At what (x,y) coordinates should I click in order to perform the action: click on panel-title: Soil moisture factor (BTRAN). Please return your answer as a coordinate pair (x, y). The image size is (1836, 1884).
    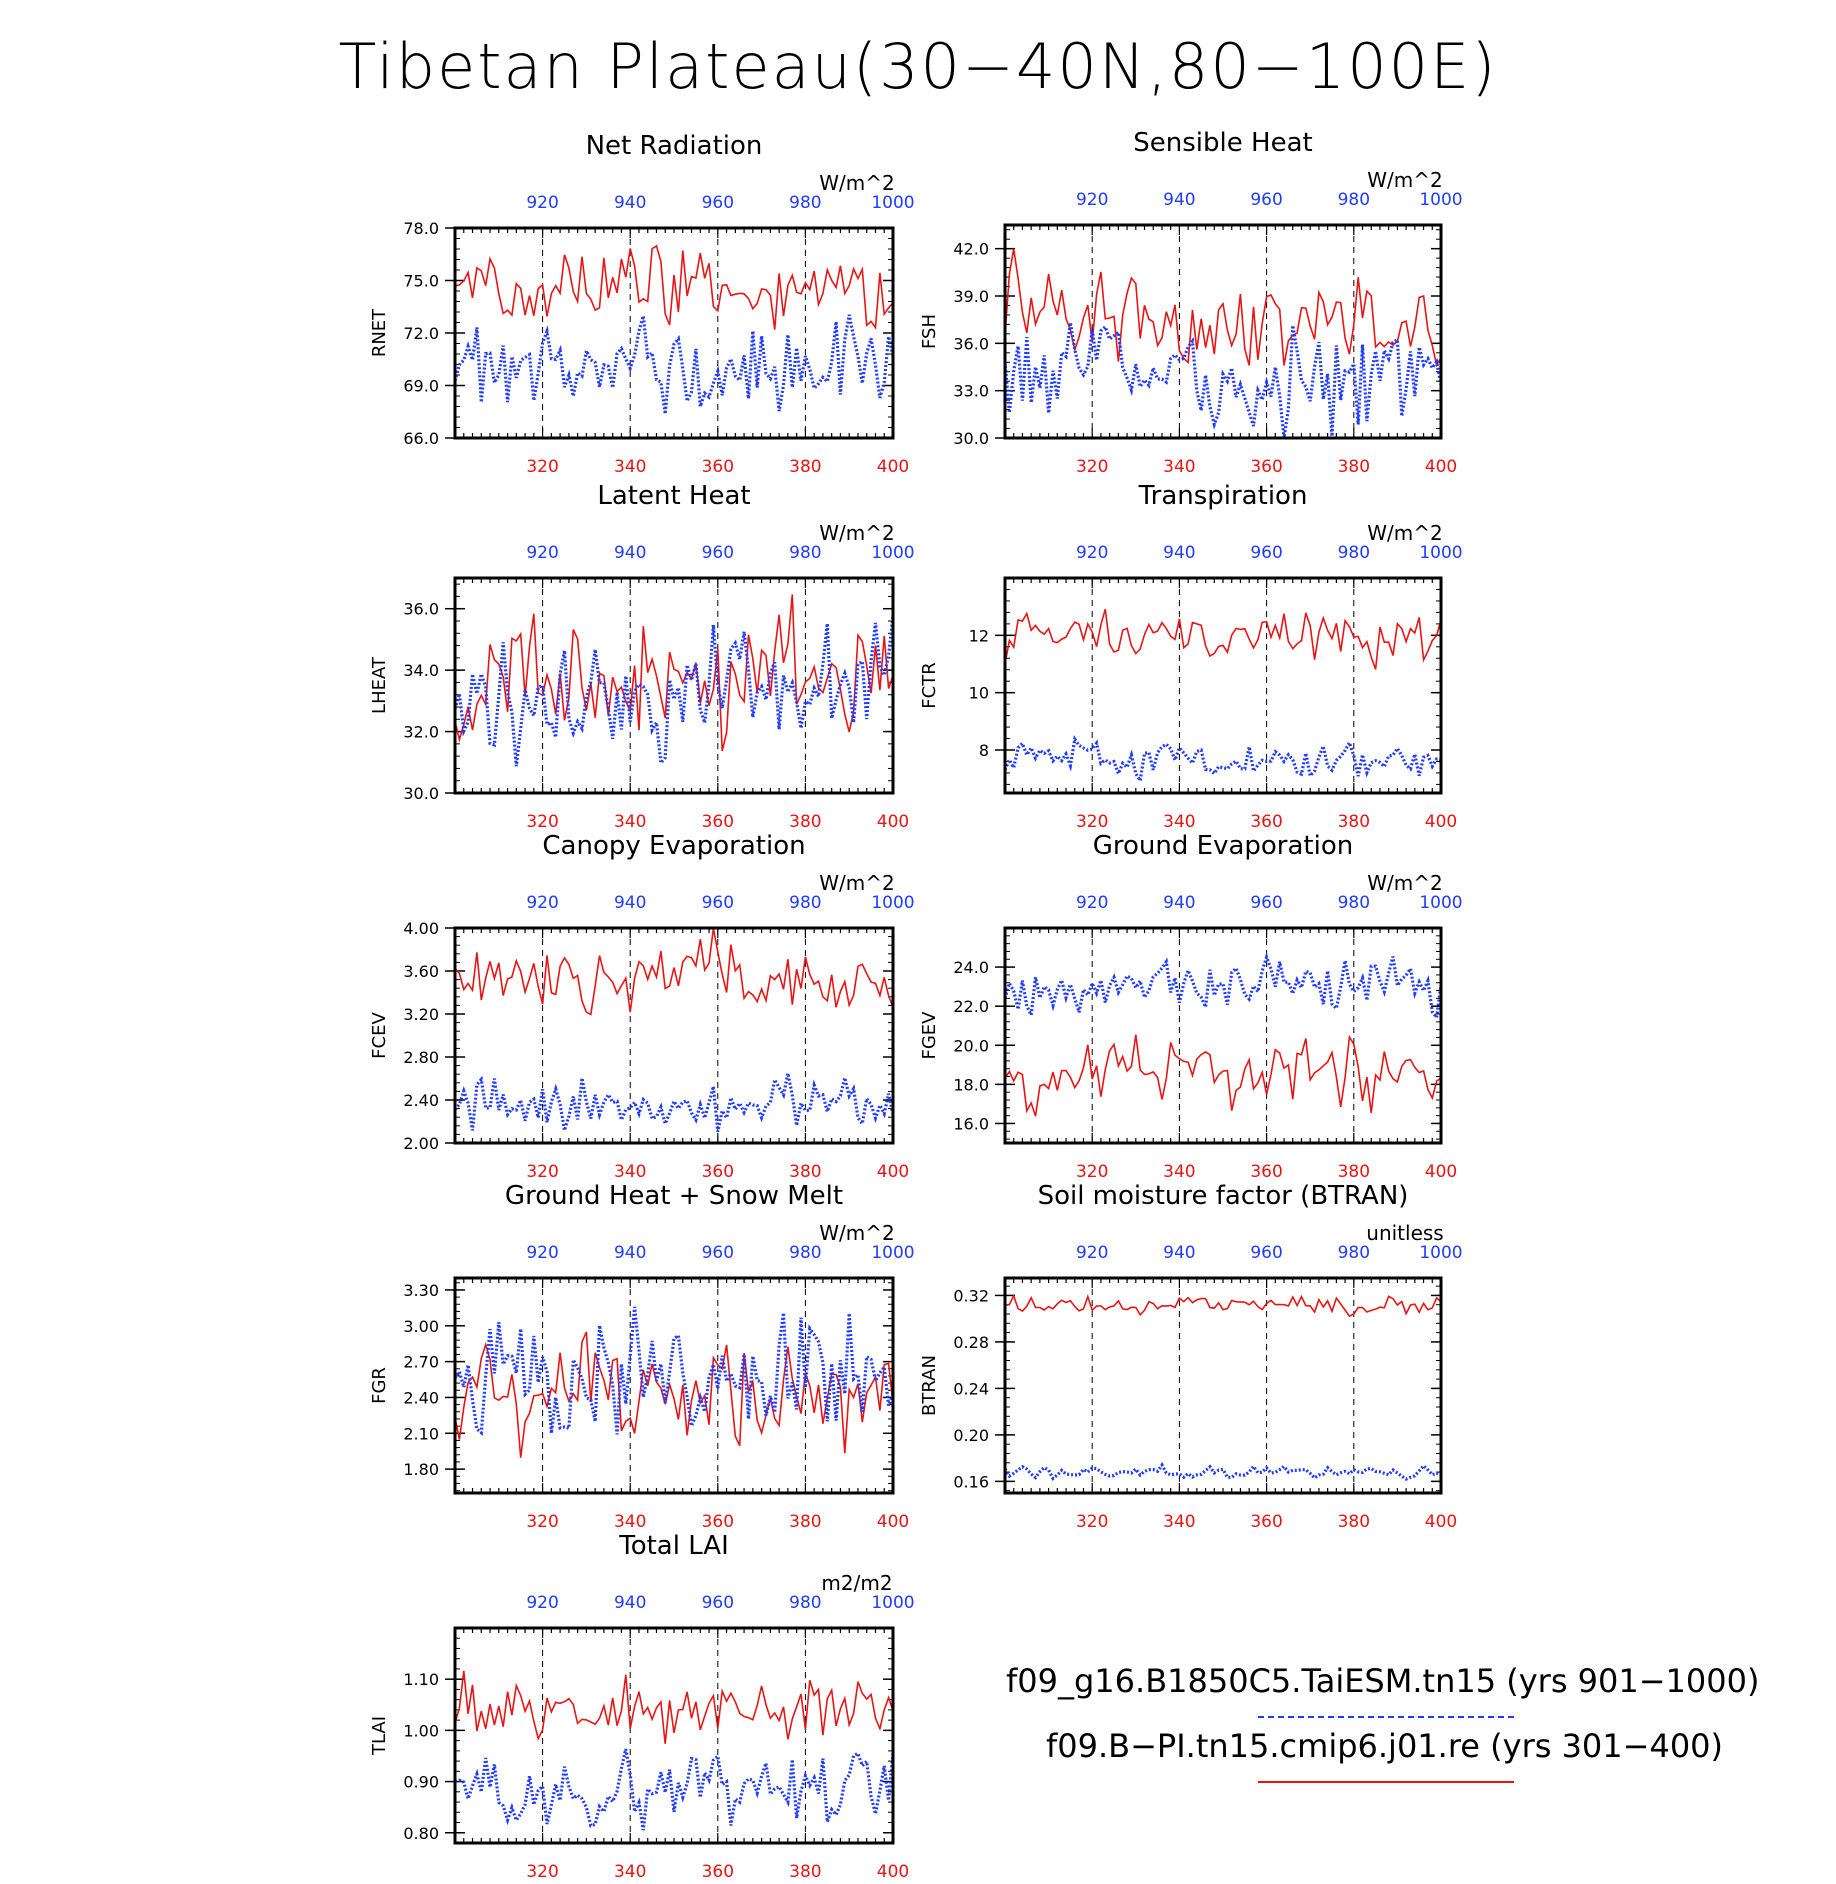
    Looking at the image, I should click on (1223, 1196).